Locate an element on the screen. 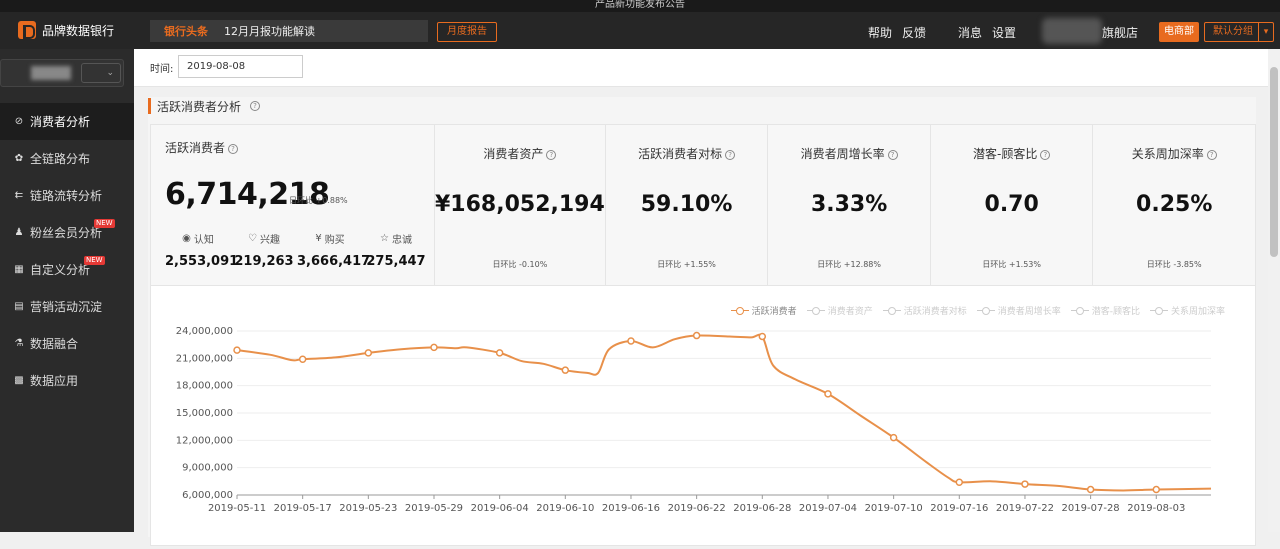 The width and height of the screenshot is (1280, 549). metric-title: 消费者资产? is located at coordinates (520, 153).